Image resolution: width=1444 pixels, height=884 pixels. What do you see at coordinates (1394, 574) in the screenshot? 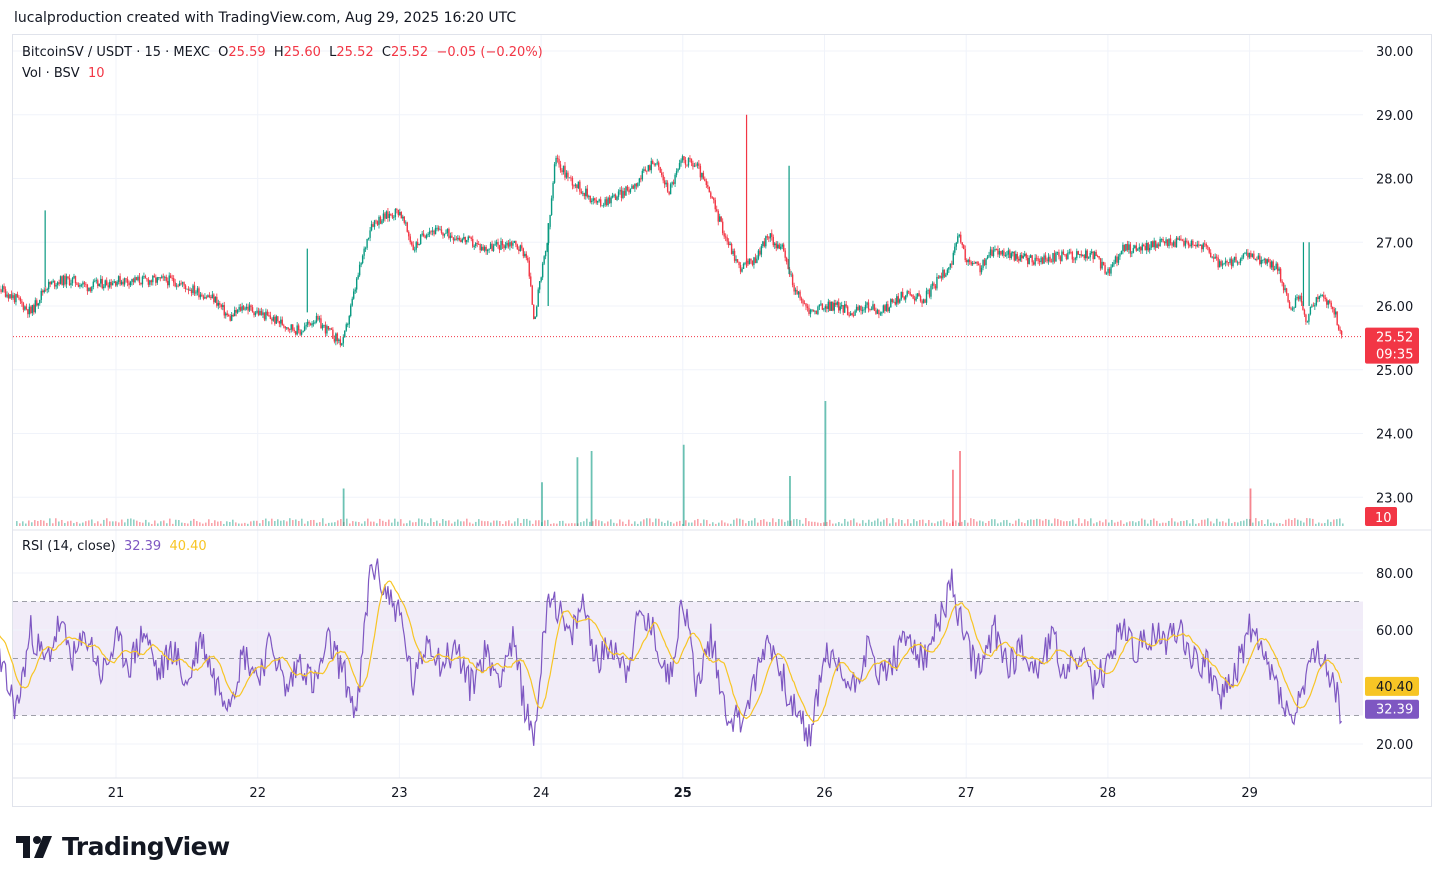
I see `rsi-axis-tick: 80.00` at bounding box center [1394, 574].